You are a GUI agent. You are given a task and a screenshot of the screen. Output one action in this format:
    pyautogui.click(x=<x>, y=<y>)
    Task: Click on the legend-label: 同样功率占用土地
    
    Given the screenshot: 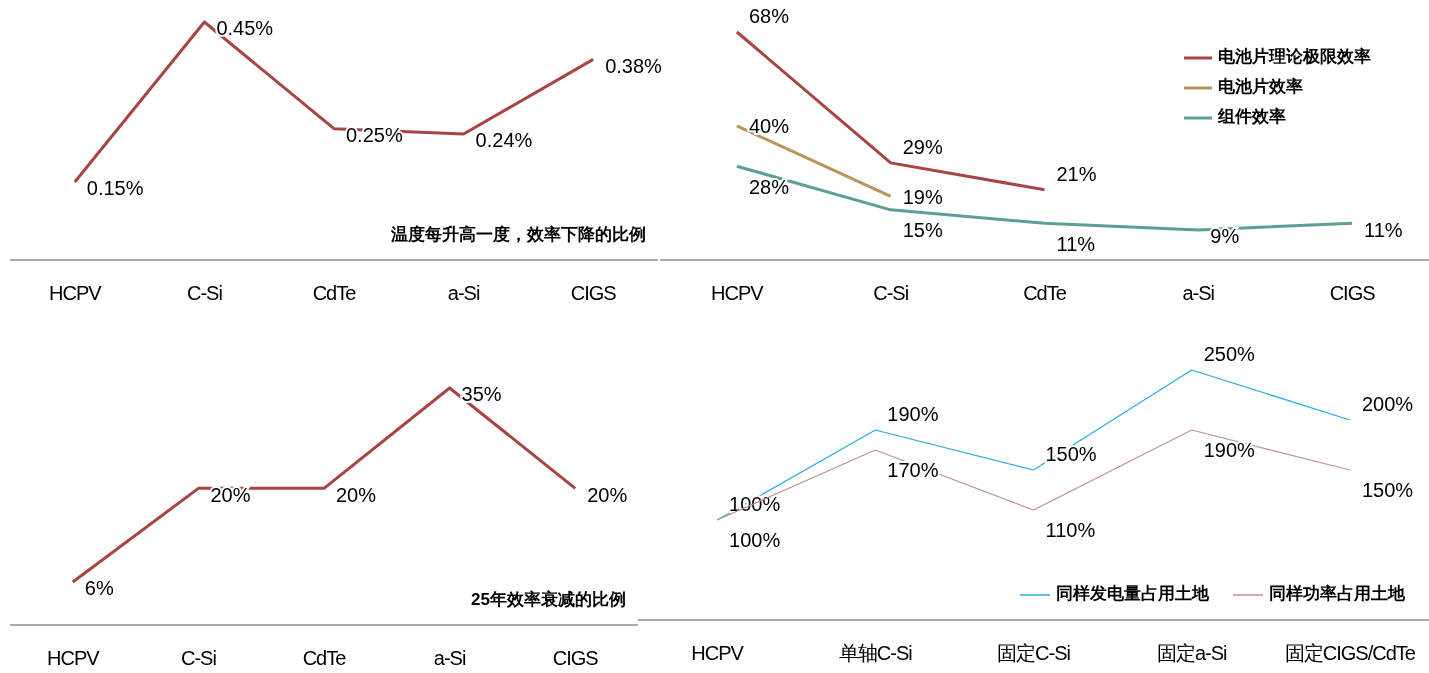 What is the action you would take?
    pyautogui.click(x=1337, y=594)
    